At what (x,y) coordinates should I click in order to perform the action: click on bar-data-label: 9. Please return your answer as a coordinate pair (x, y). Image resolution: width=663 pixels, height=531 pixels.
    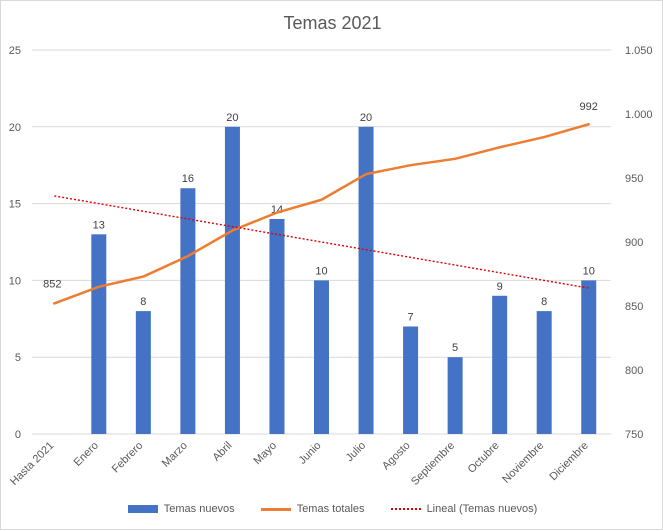
    Looking at the image, I should click on (500, 287).